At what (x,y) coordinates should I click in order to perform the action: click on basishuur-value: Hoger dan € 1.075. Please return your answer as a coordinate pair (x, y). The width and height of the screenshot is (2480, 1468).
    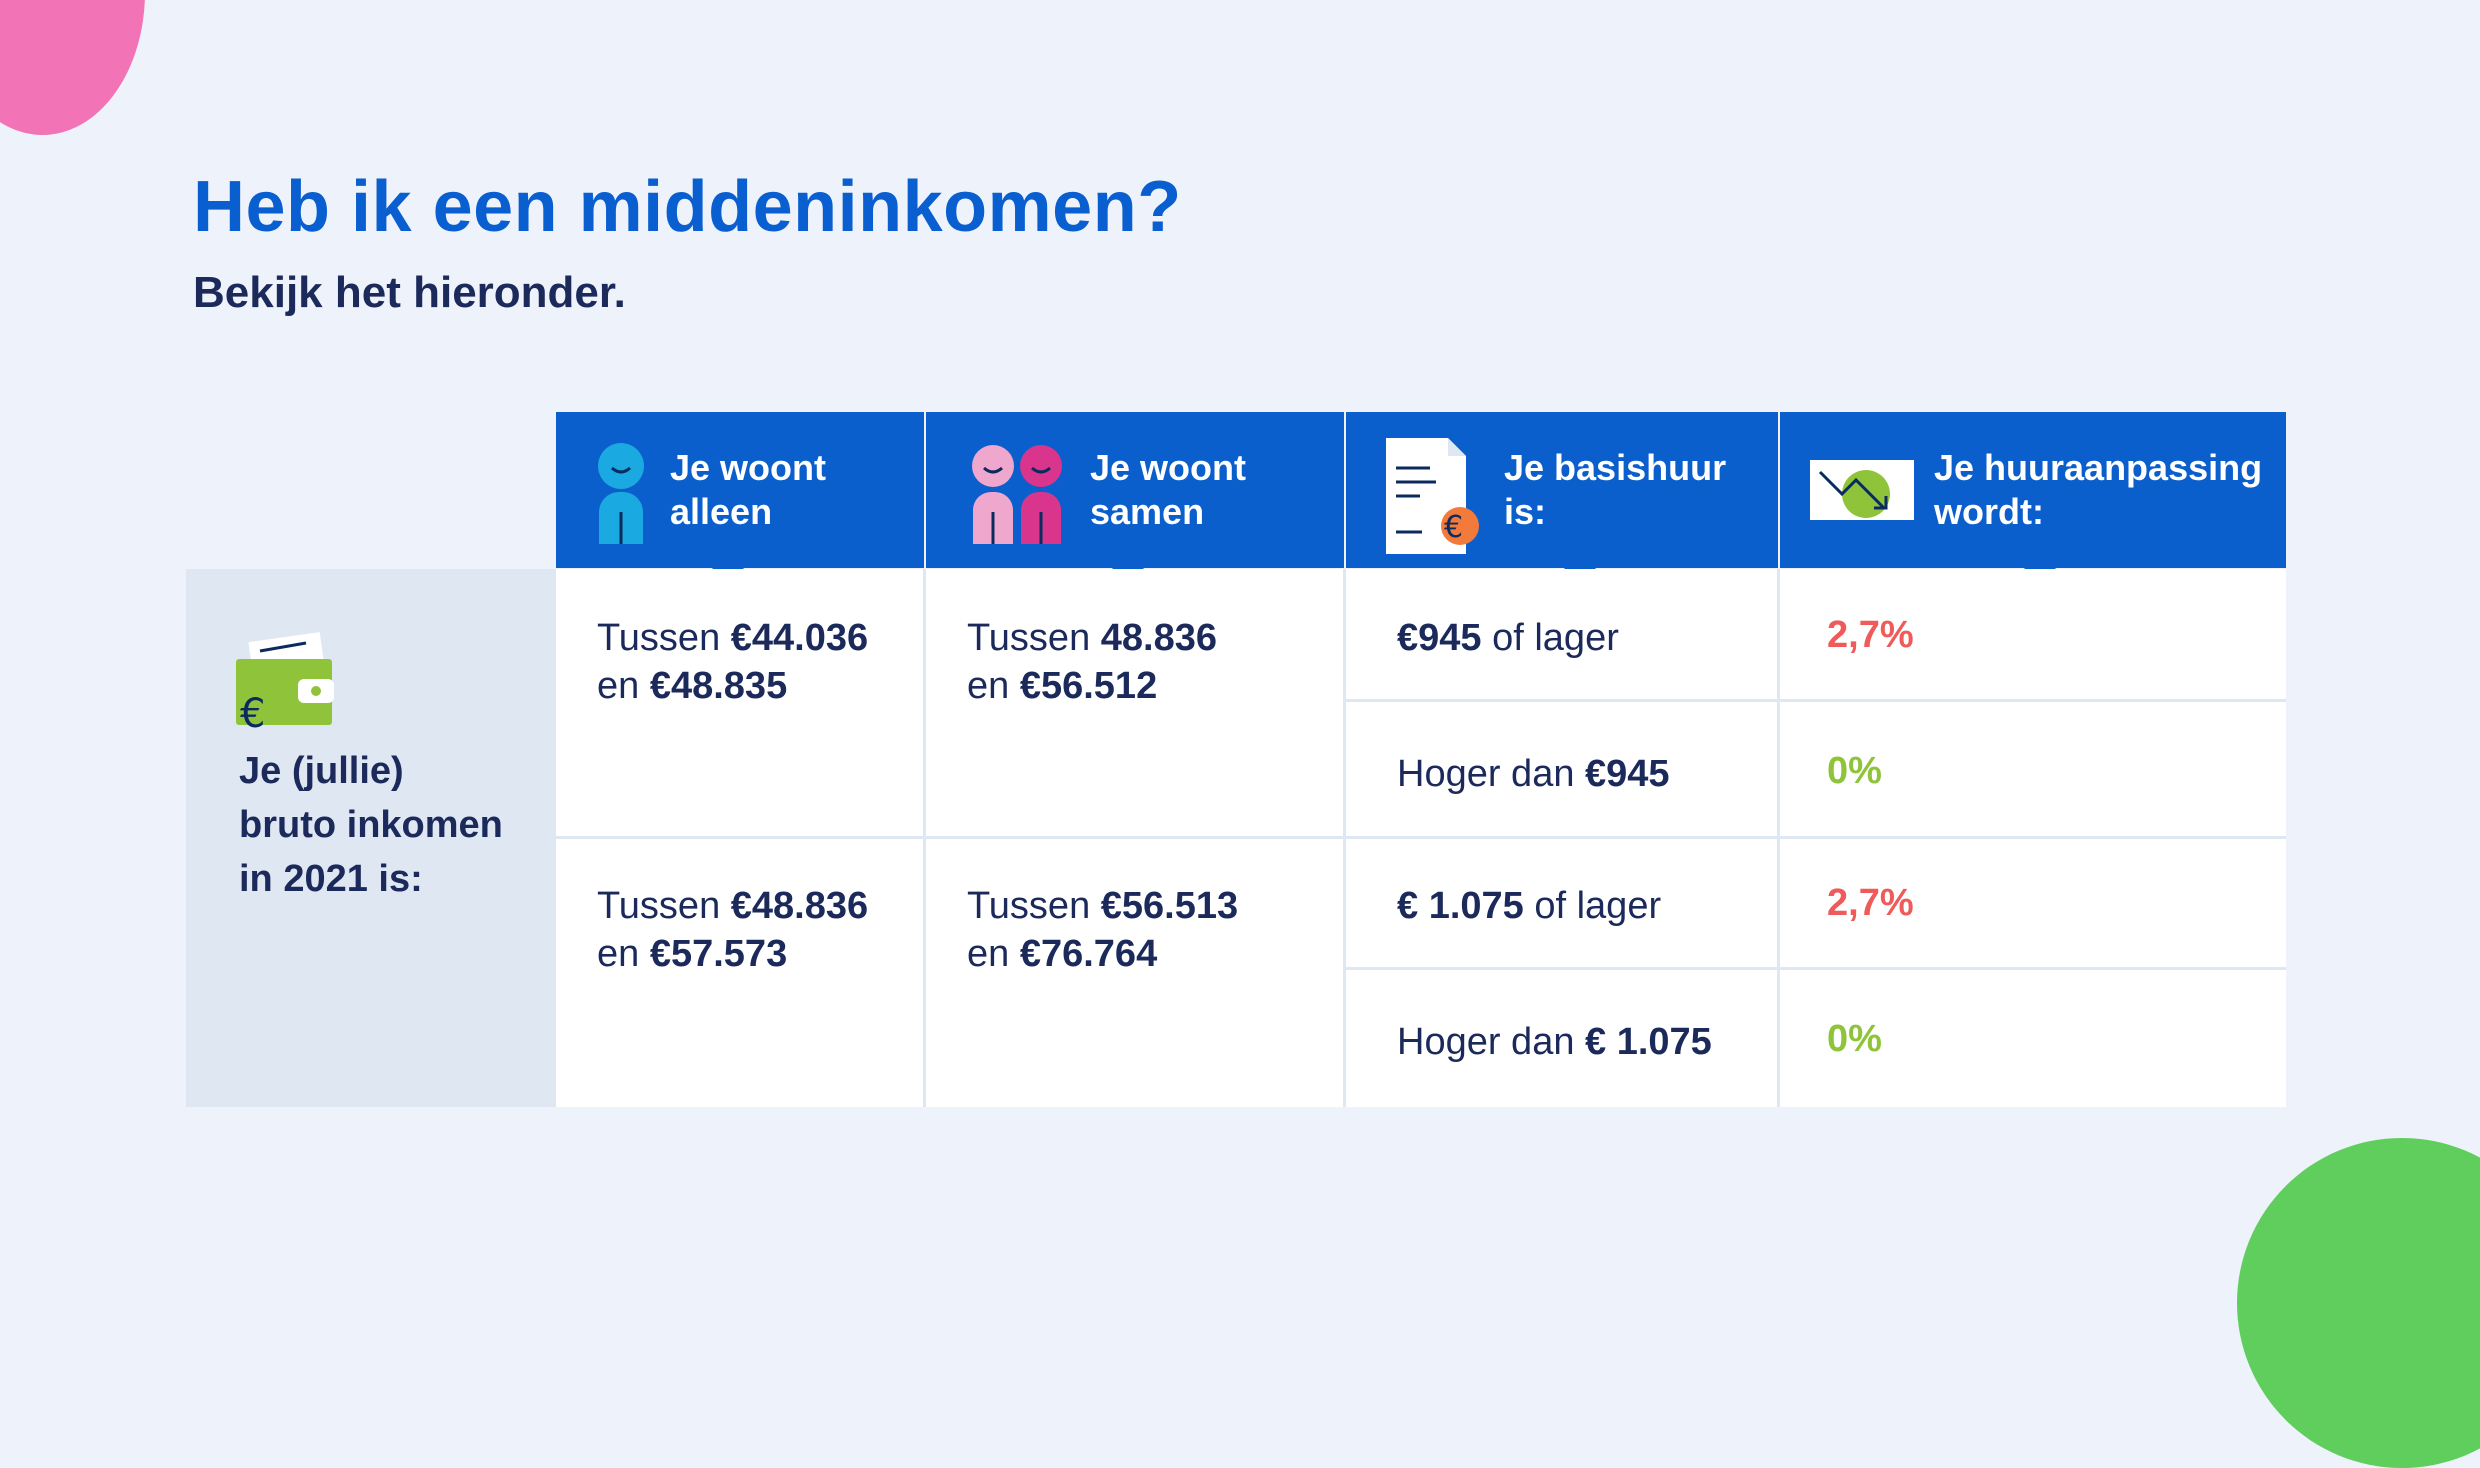
    Looking at the image, I should click on (1554, 1042).